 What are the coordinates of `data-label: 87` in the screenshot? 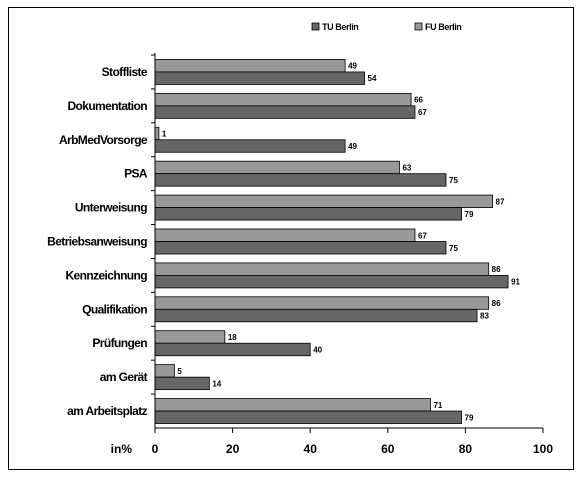 It's located at (500, 201).